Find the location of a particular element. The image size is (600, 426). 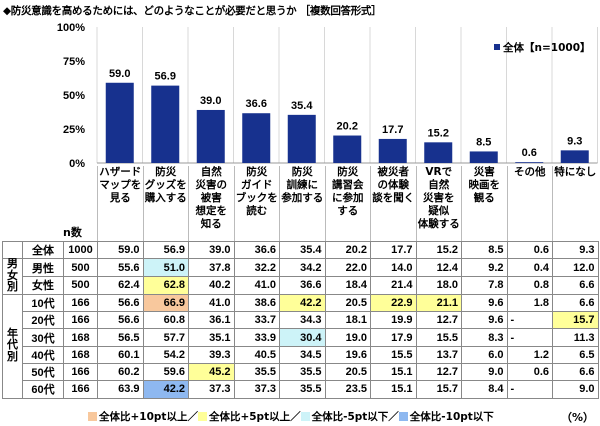

group-label: 年代別 is located at coordinates (12, 345).